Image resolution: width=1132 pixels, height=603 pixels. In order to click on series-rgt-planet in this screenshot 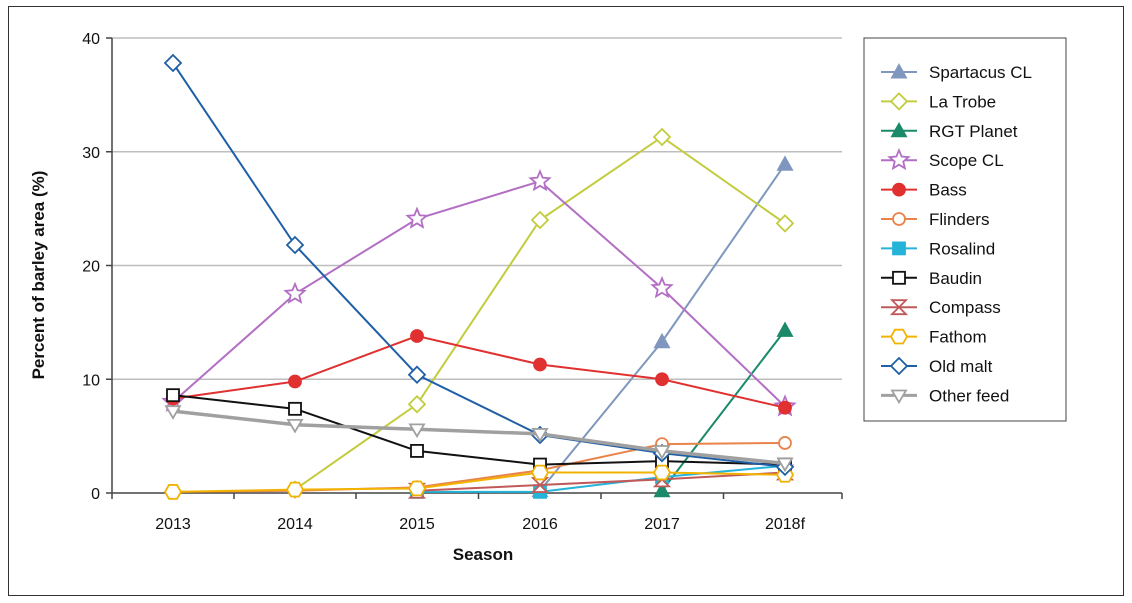, I will do `click(723, 409)`.